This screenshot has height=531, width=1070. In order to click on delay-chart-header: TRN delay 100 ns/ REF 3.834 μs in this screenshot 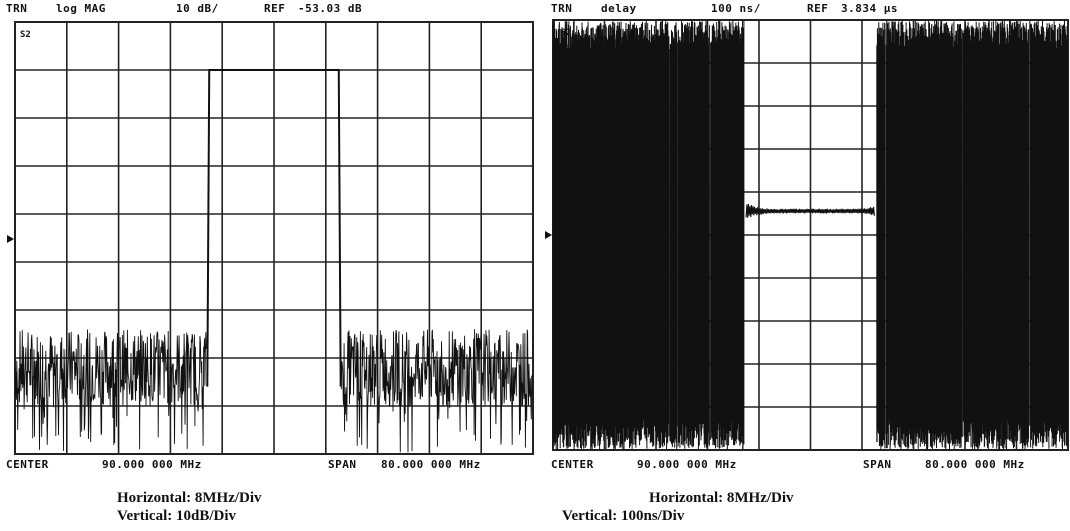, I will do `click(807, 11)`.